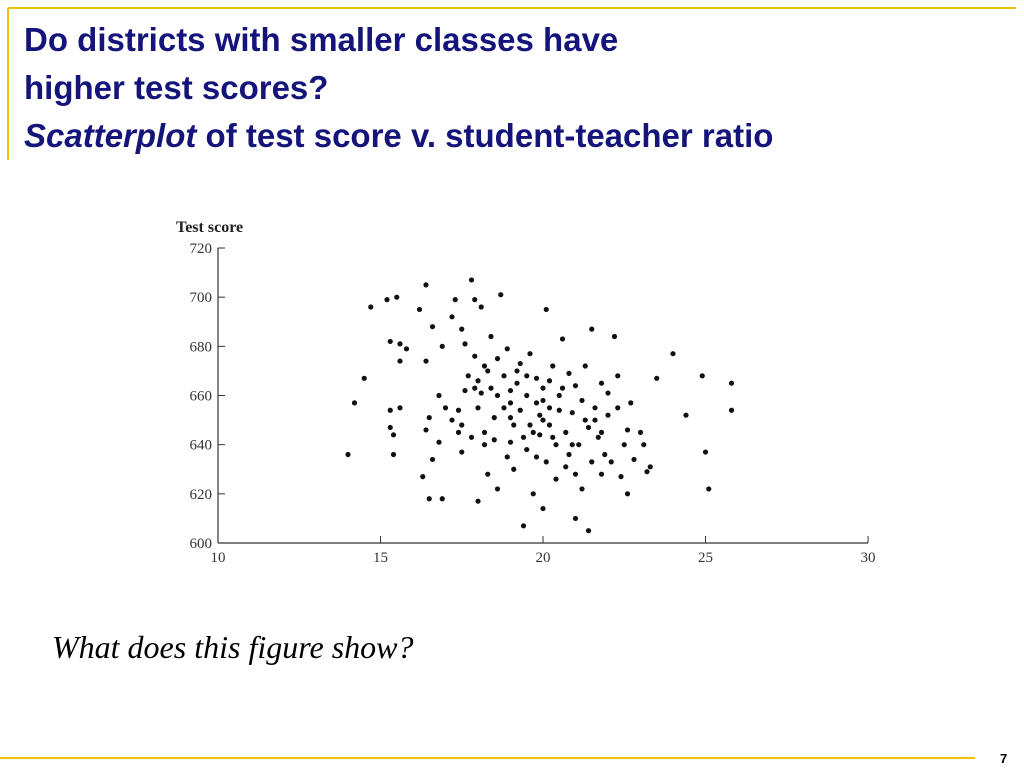  Describe the element at coordinates (321, 39) in the screenshot. I see `title-line: Do districts with smaller classes have` at that location.